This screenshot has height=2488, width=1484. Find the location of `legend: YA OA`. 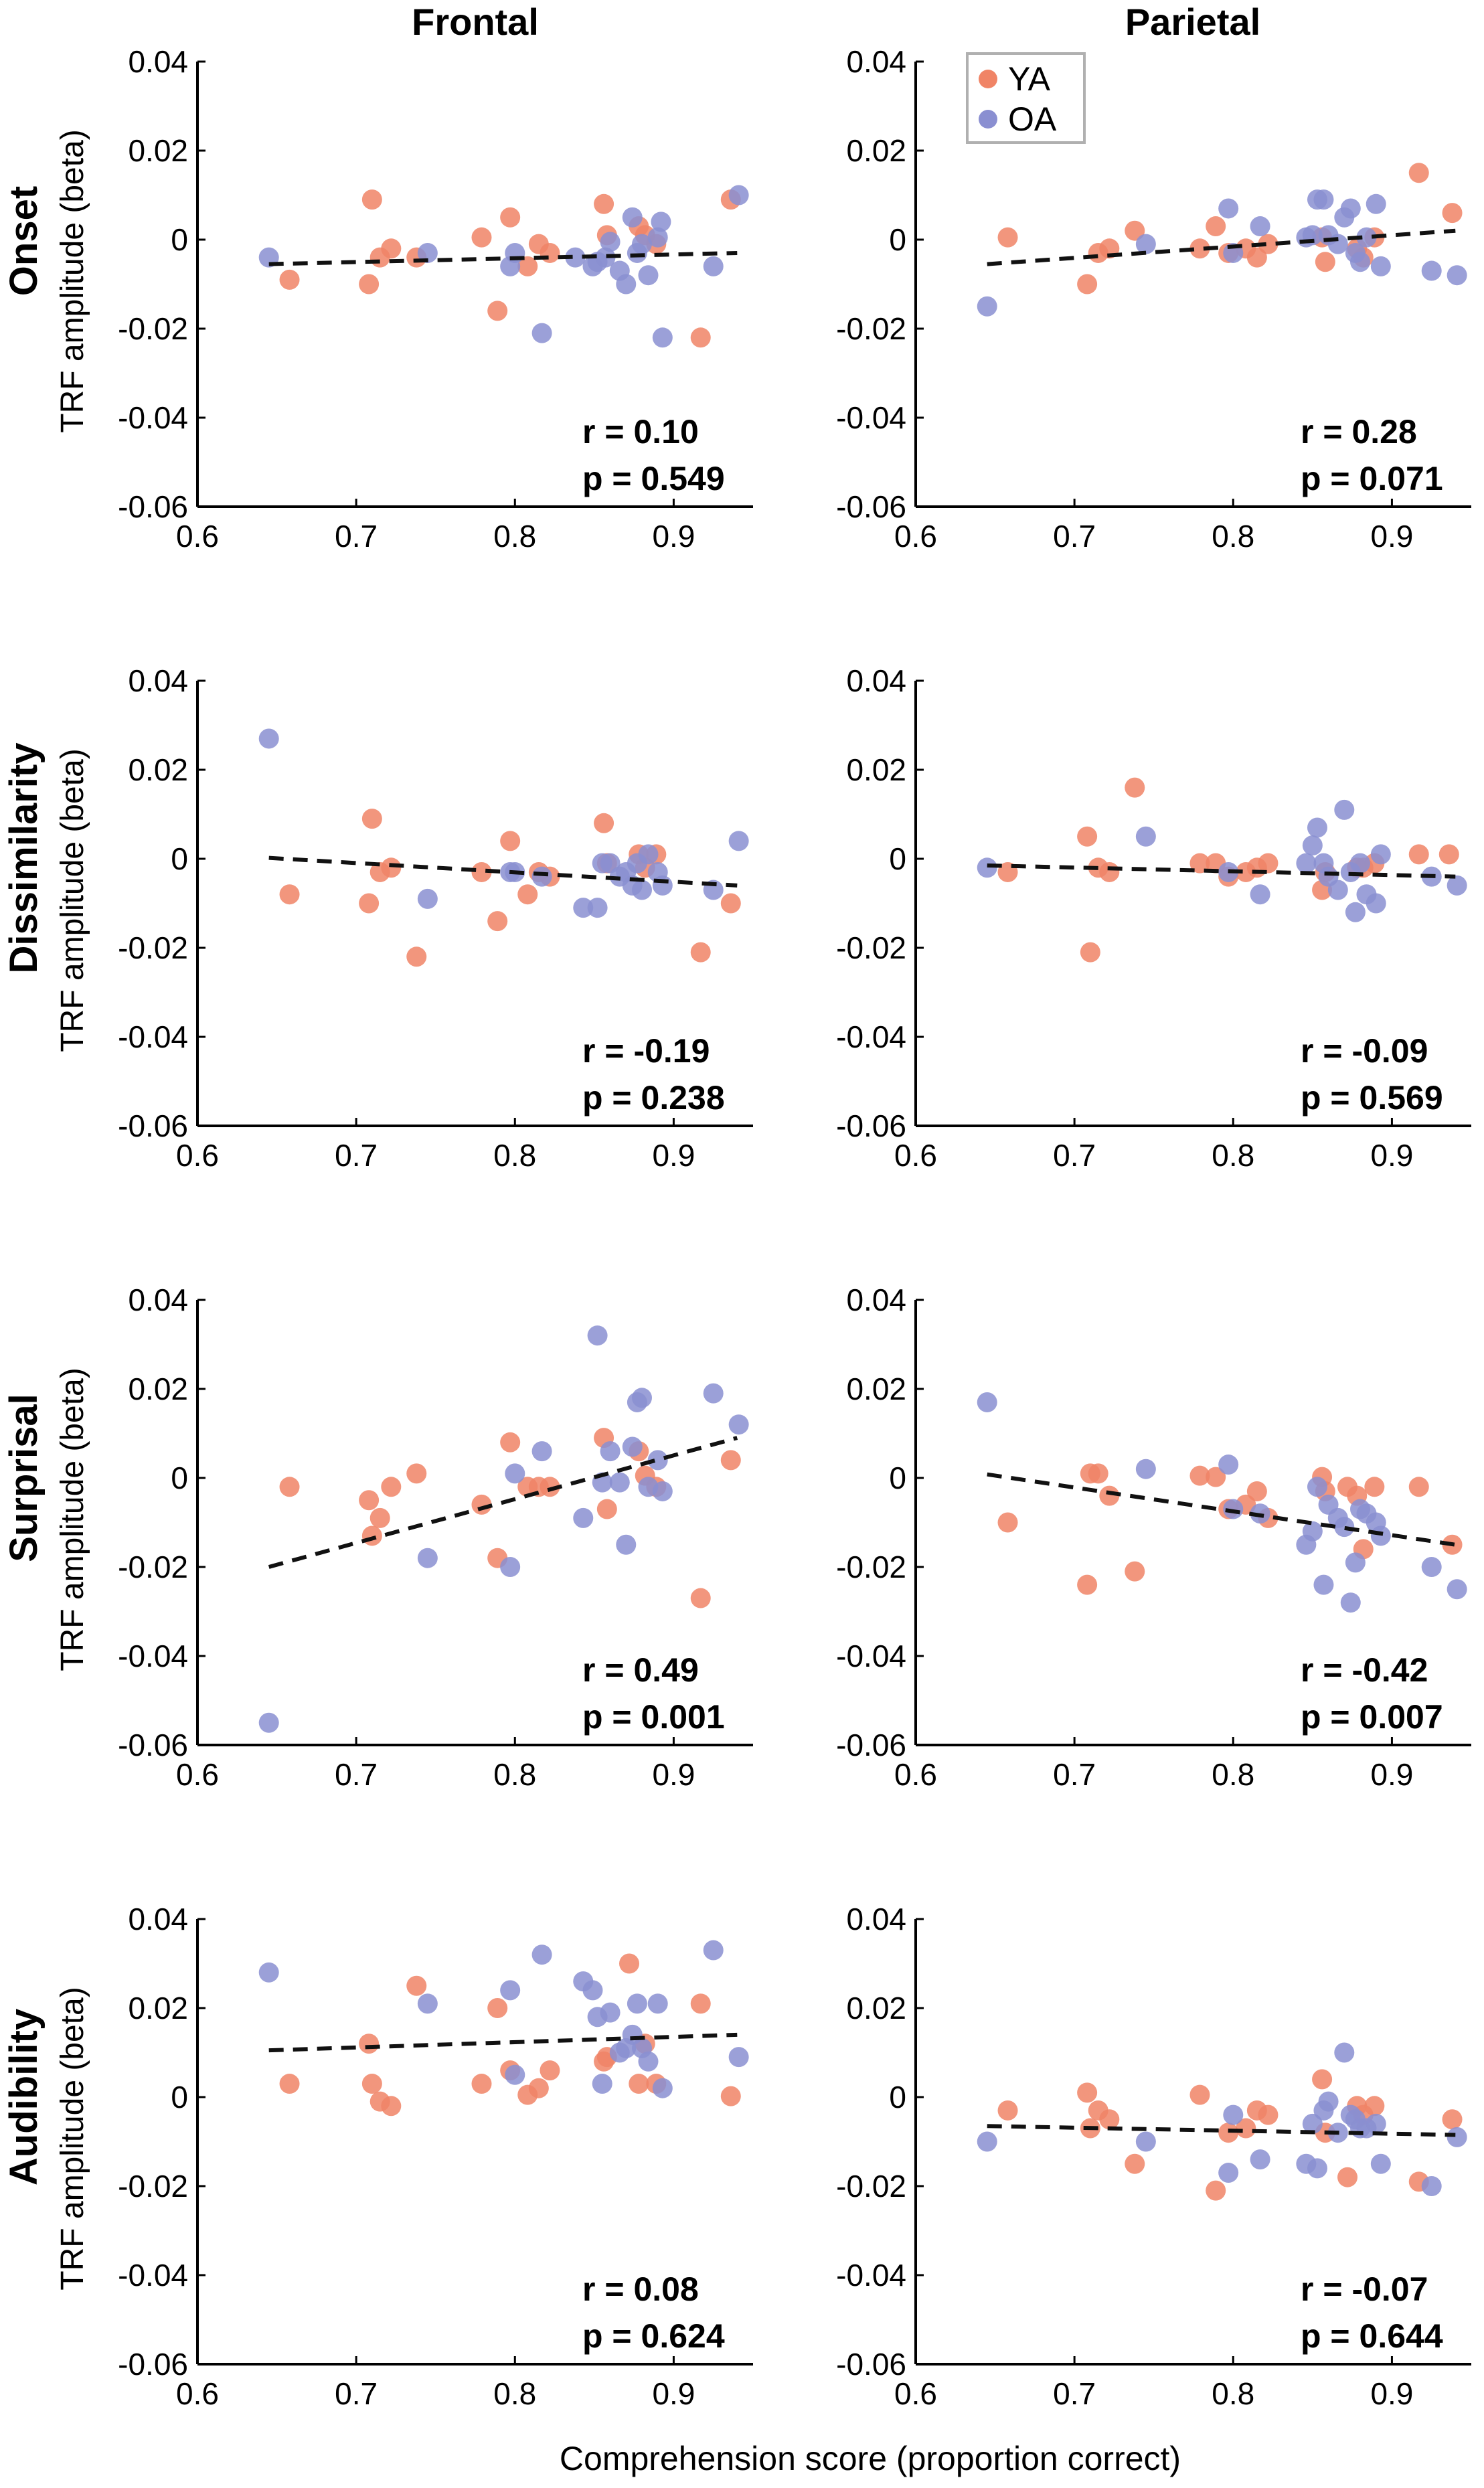

legend: YA OA is located at coordinates (1026, 98).